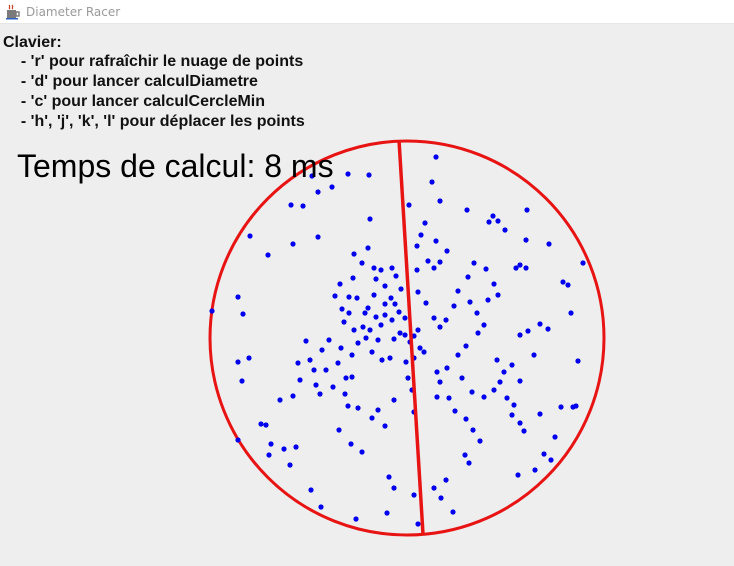  Describe the element at coordinates (367, 12) in the screenshot. I see `title-bar: Diameter Racer` at that location.